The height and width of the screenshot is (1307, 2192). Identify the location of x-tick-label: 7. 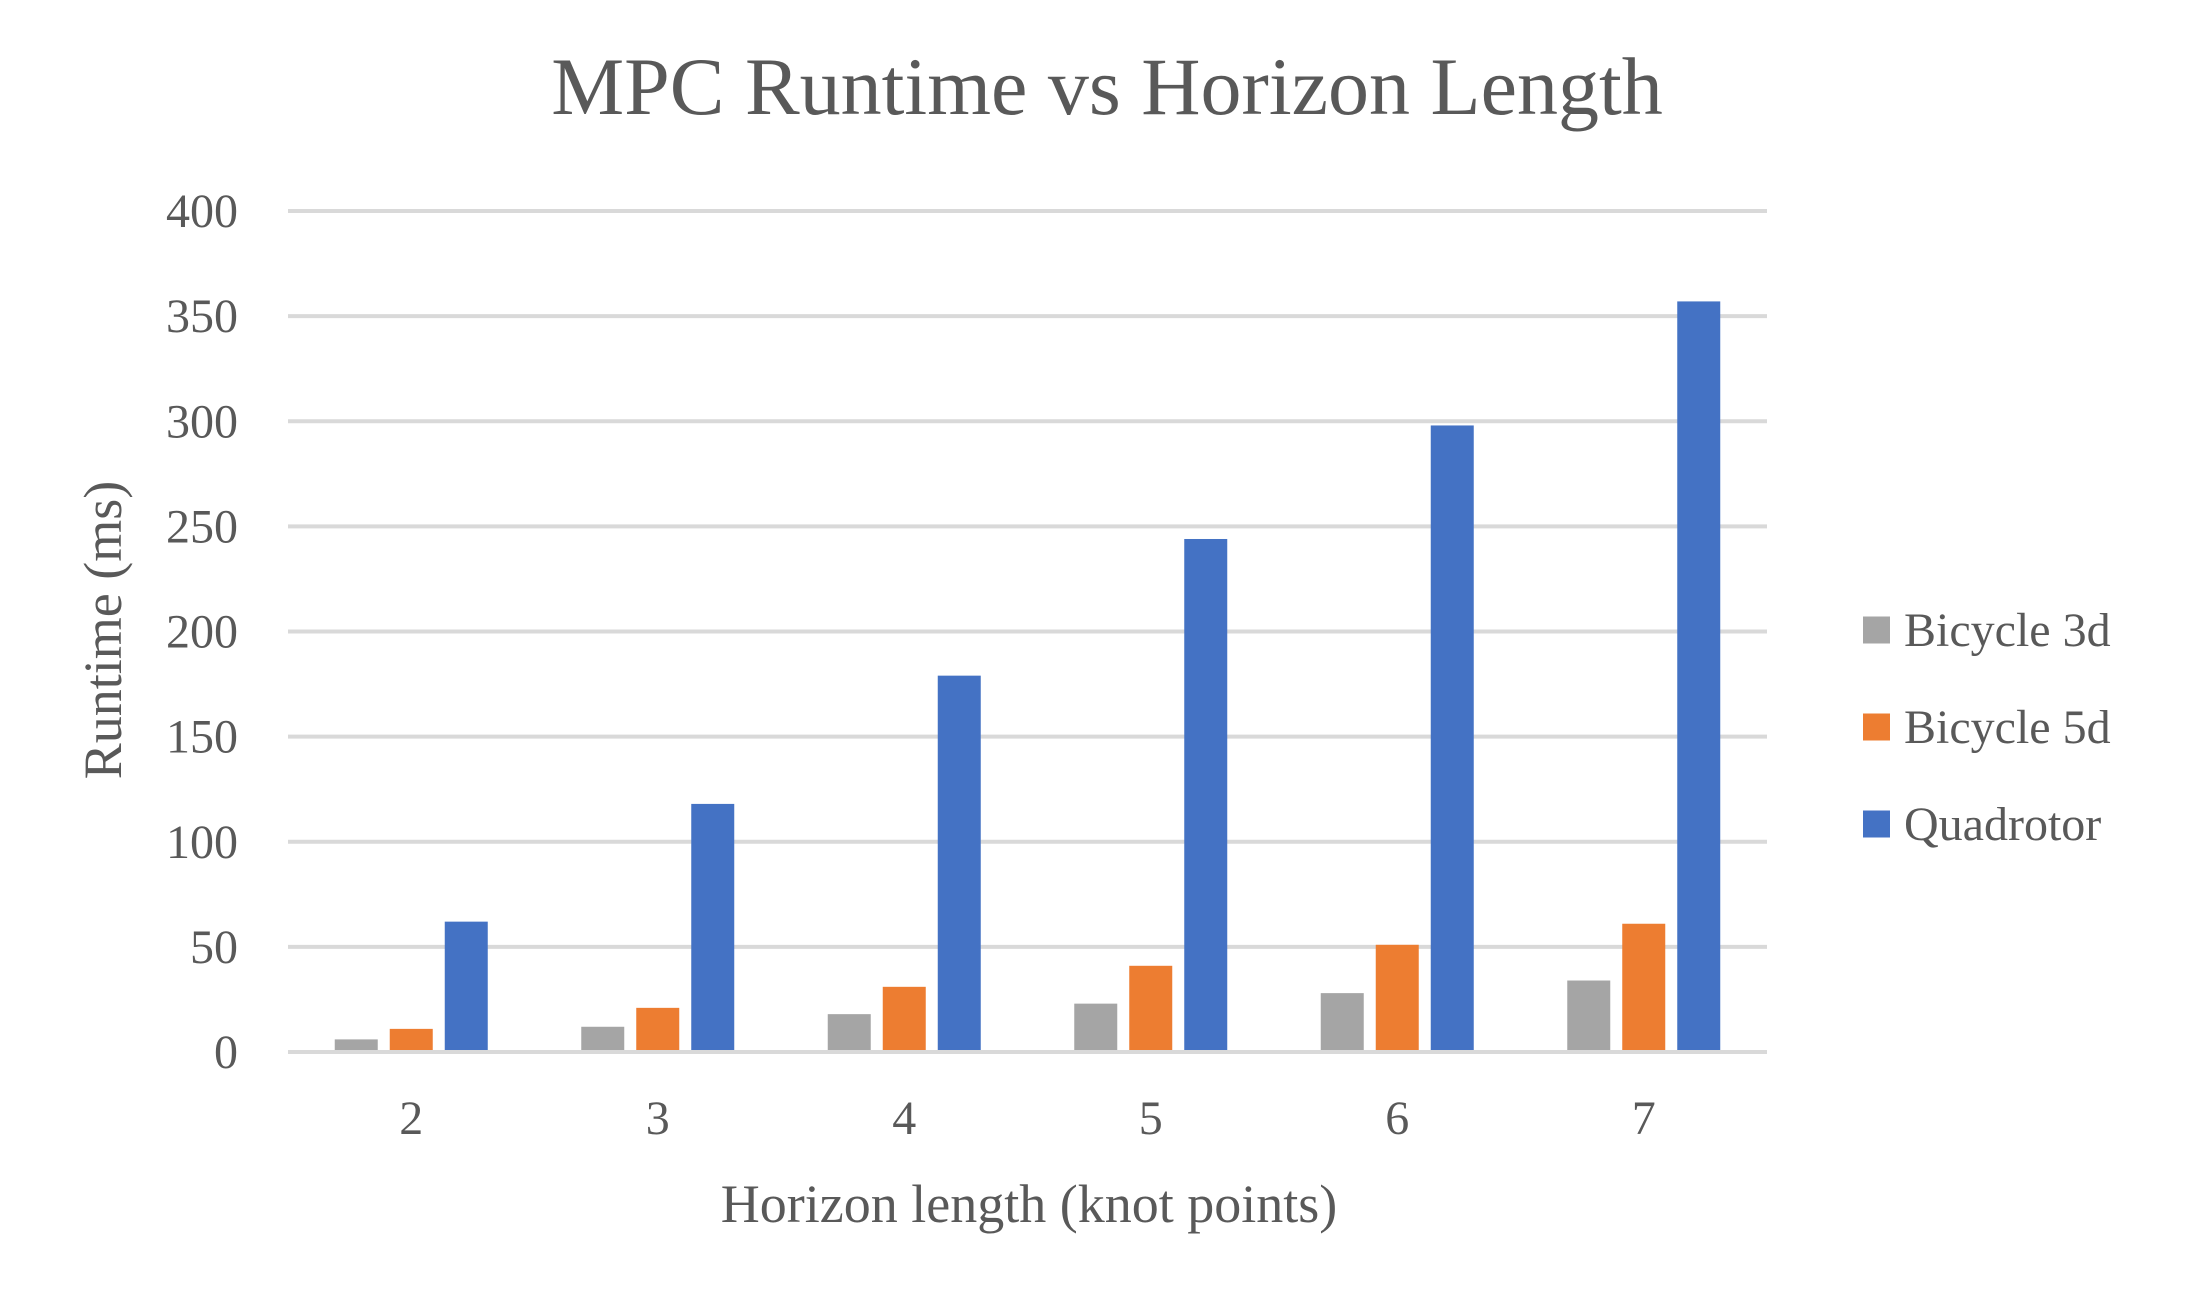
(1644, 1118).